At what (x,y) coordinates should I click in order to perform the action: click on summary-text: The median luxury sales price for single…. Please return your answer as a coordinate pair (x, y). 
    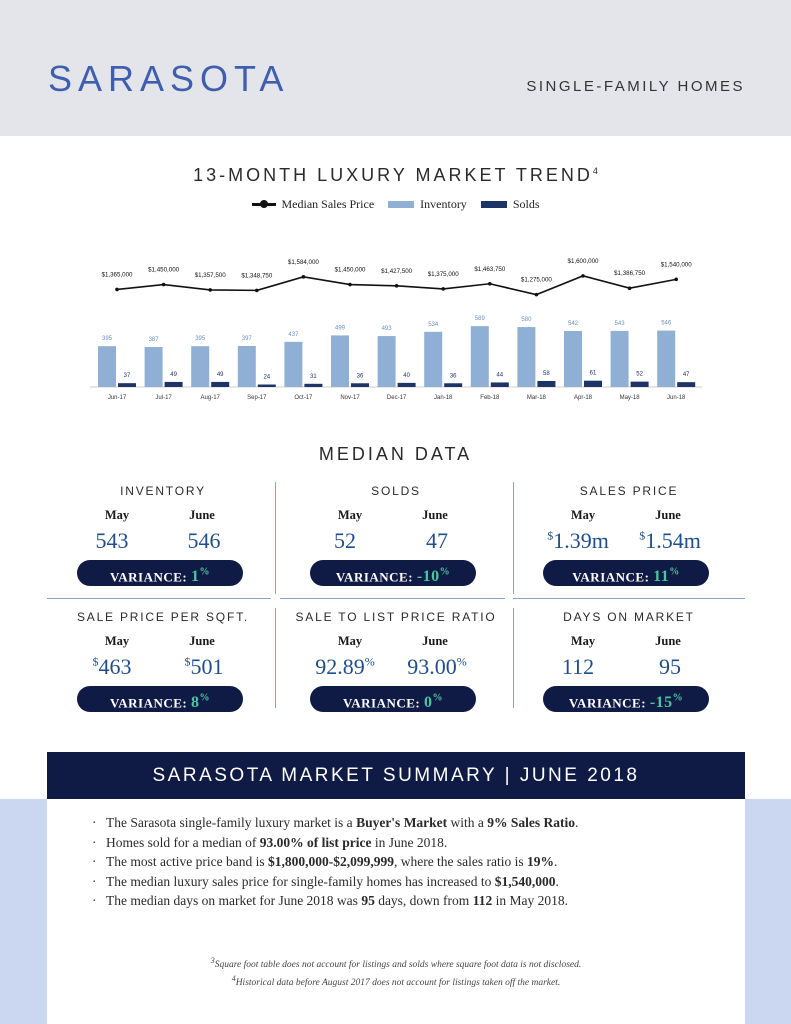
    Looking at the image, I should click on (300, 881).